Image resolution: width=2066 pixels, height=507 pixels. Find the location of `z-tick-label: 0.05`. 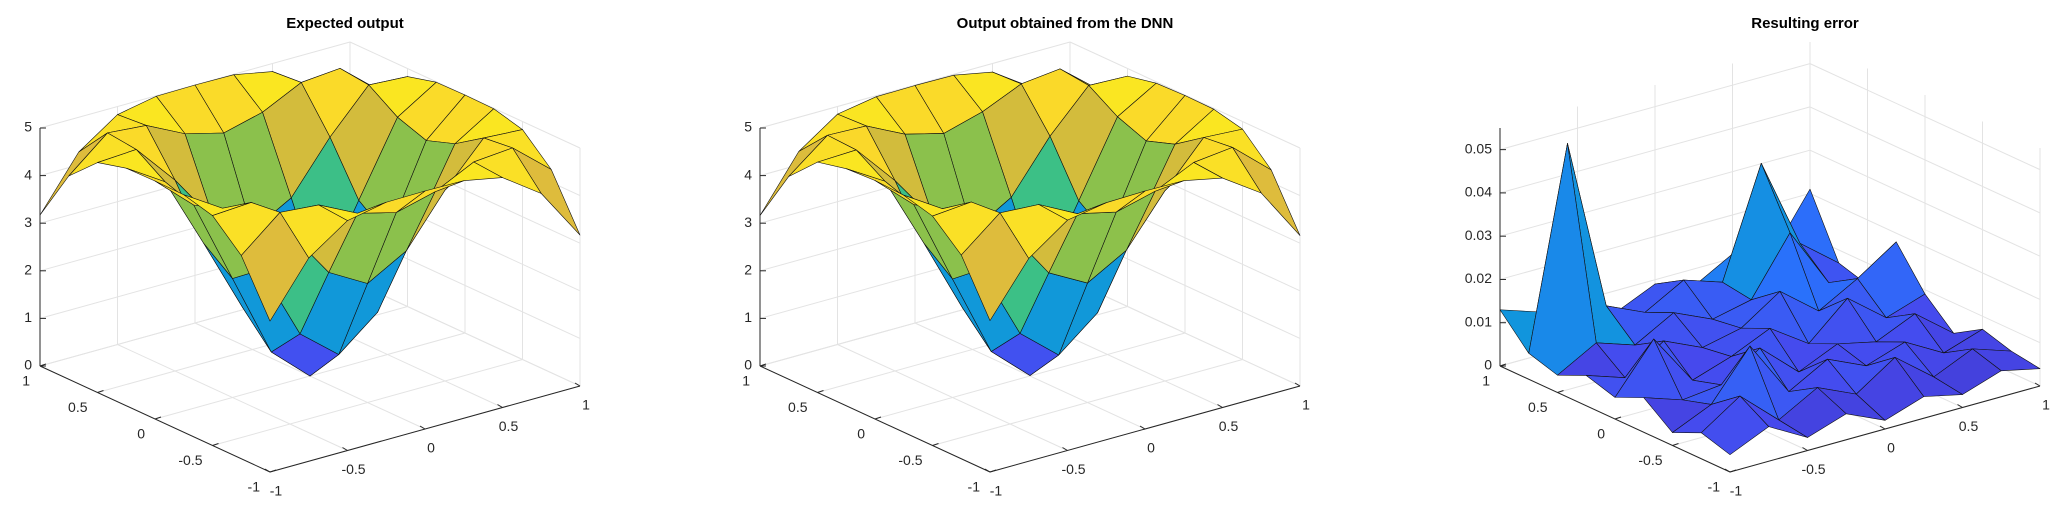

z-tick-label: 0.05 is located at coordinates (1478, 148).